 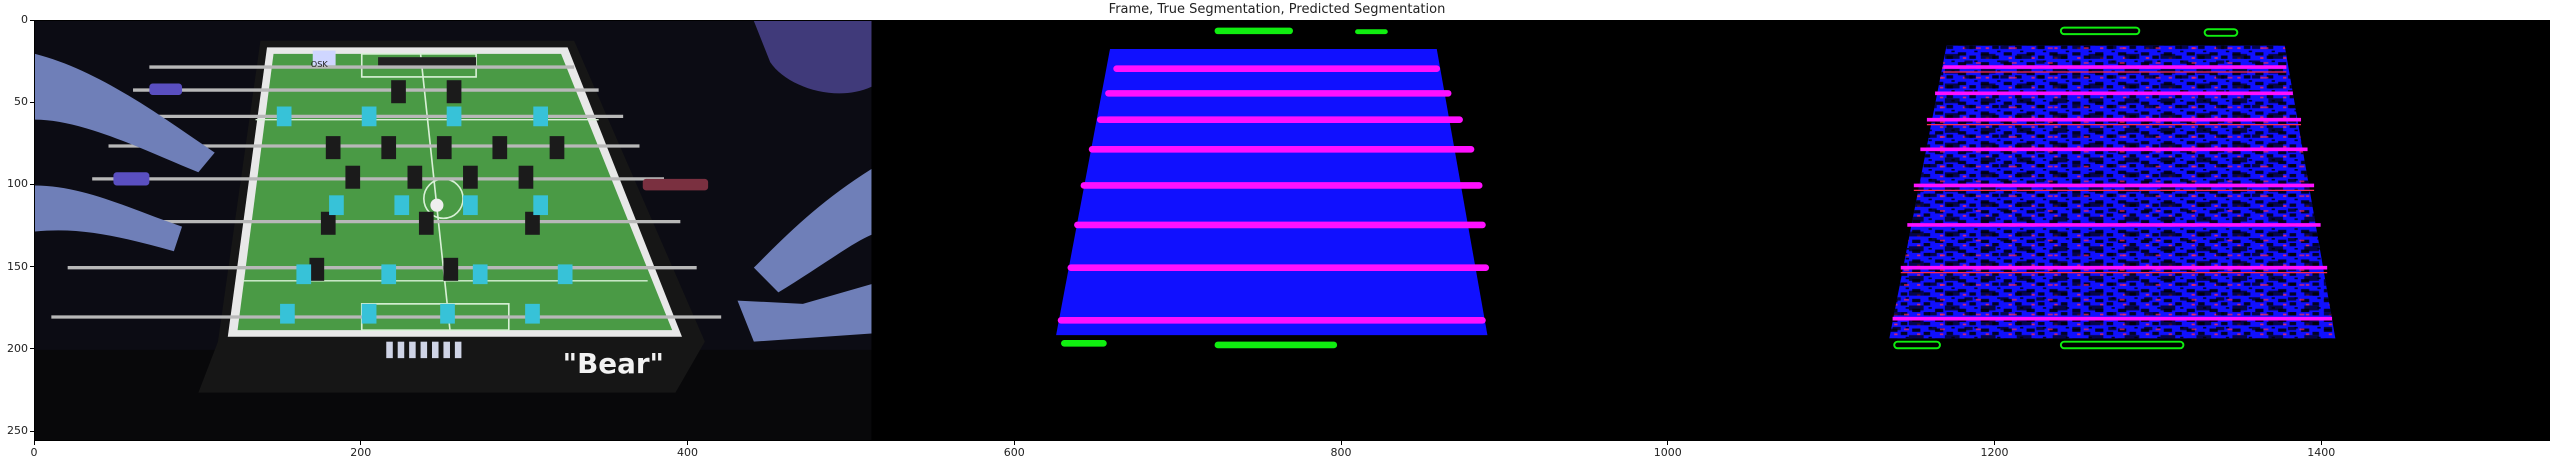 I want to click on x-tick-label: 200, so click(x=361, y=452).